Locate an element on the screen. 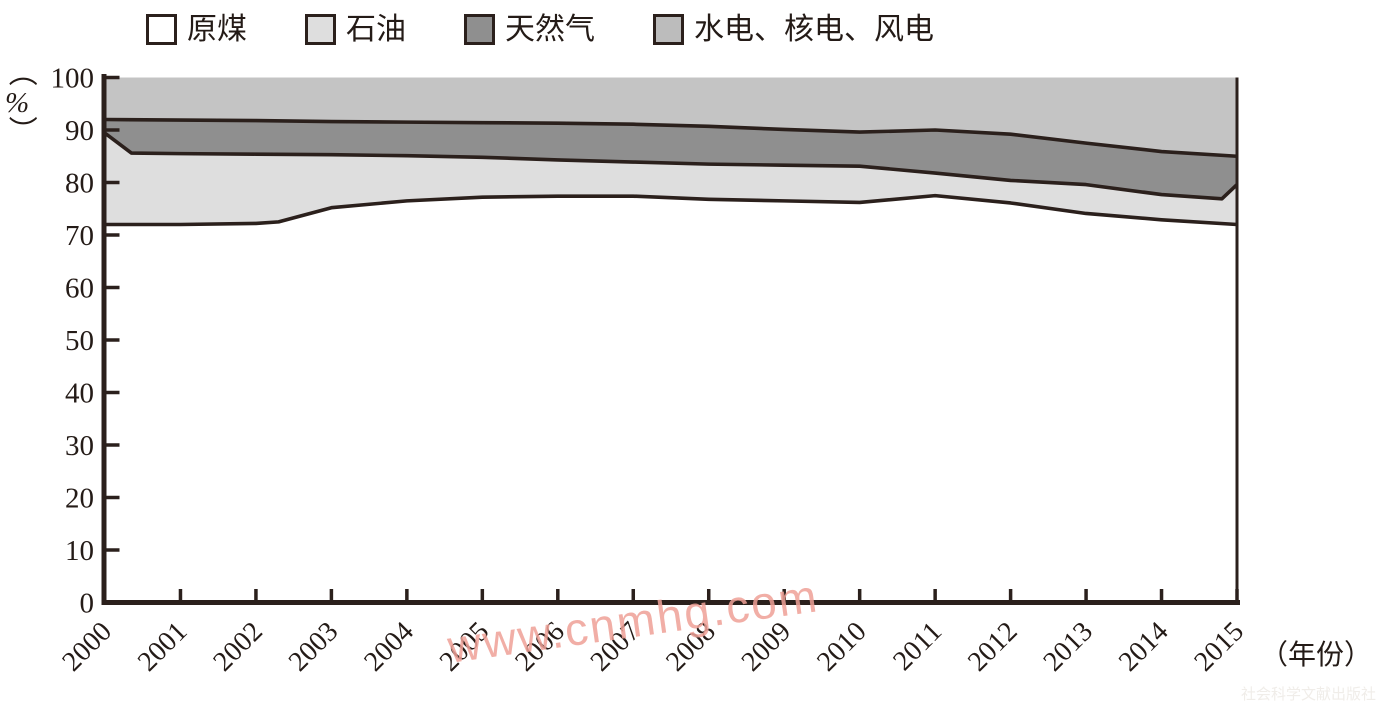 The width and height of the screenshot is (1379, 706). legend-item-hydro-nuclear-wind: 水电、核电、风电 is located at coordinates (793, 29).